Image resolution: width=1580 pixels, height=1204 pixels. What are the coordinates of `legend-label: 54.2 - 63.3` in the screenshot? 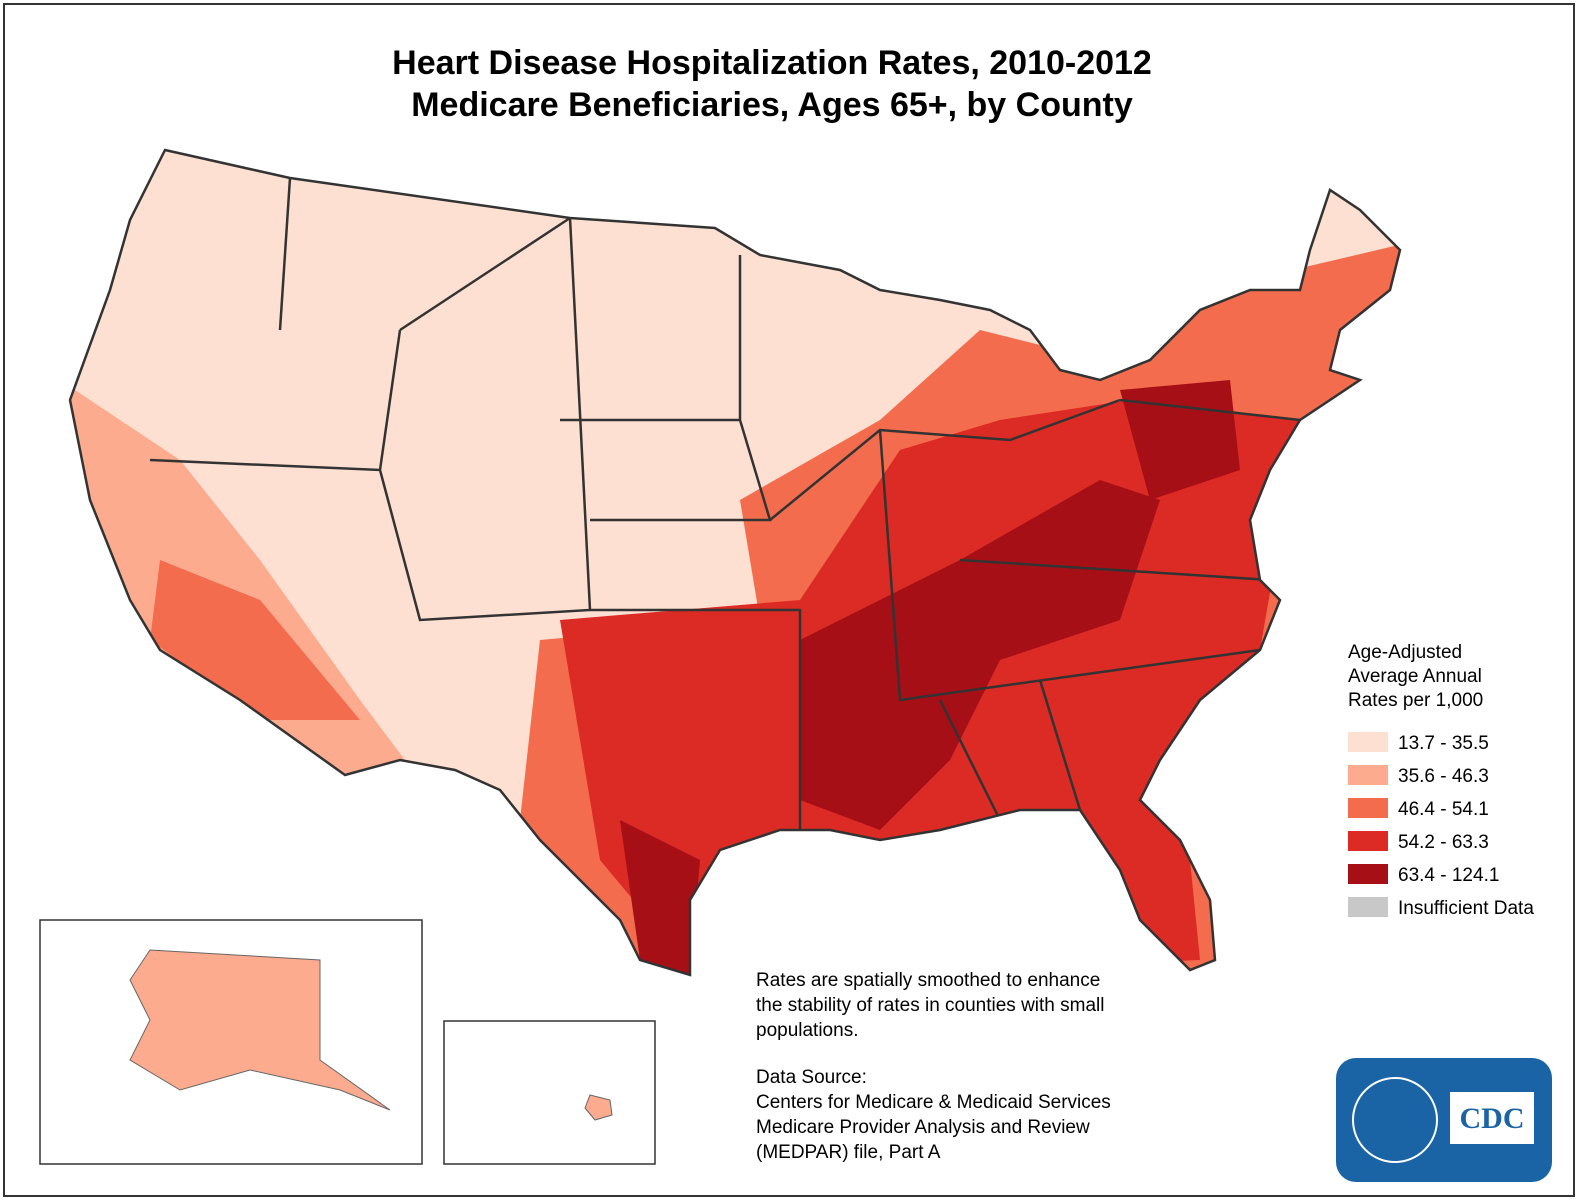 It's located at (1443, 842).